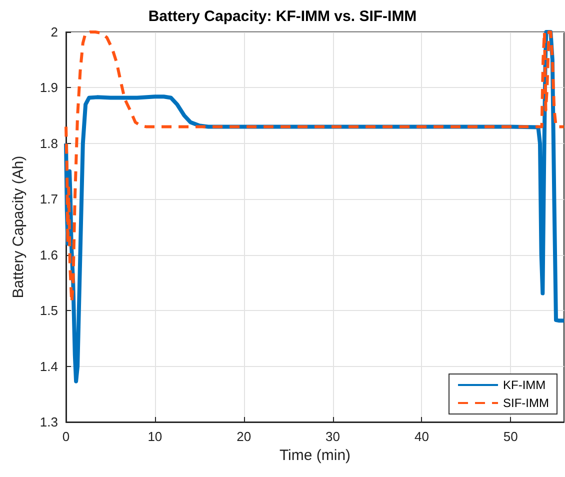 The height and width of the screenshot is (477, 565). Describe the element at coordinates (49, 199) in the screenshot. I see `y-tick-label: 1.7` at that location.